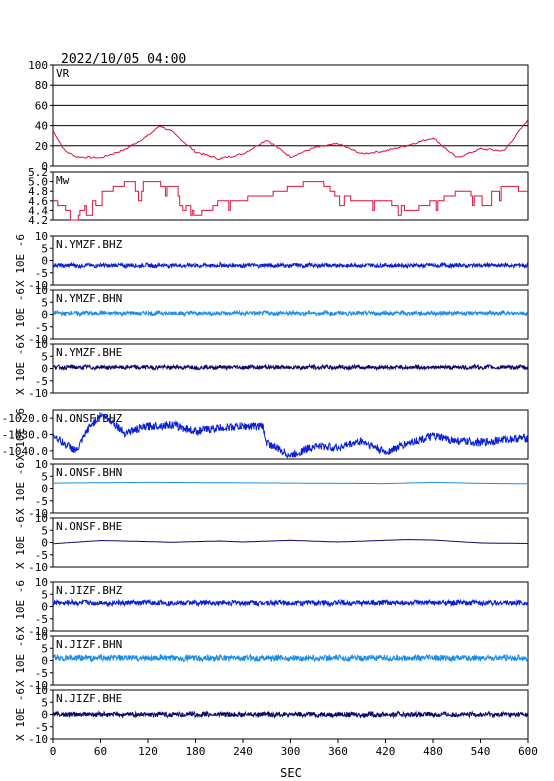 Image resolution: width=554 pixels, height=781 pixels. I want to click on panel-title: VR, so click(63, 73).